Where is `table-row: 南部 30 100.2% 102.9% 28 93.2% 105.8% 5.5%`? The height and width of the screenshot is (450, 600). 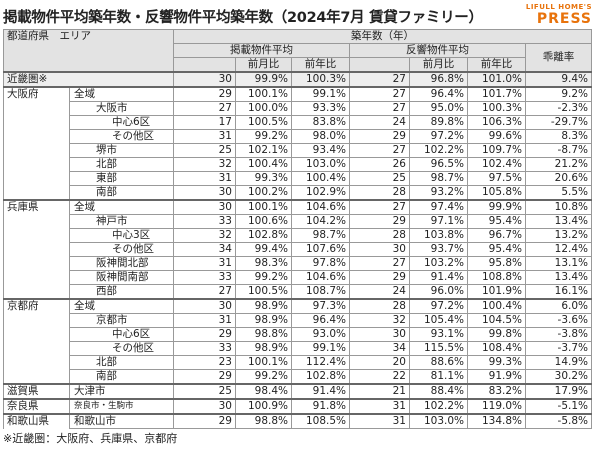
table-row: 南部 30 100.2% 102.9% 28 93.2% 105.8% 5.5% is located at coordinates (297, 193).